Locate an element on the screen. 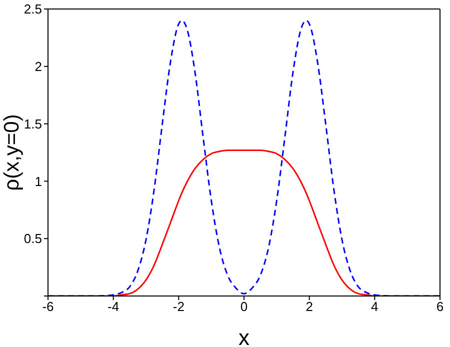 The height and width of the screenshot is (347, 450). y-tick-label: 1 is located at coordinates (38, 181).